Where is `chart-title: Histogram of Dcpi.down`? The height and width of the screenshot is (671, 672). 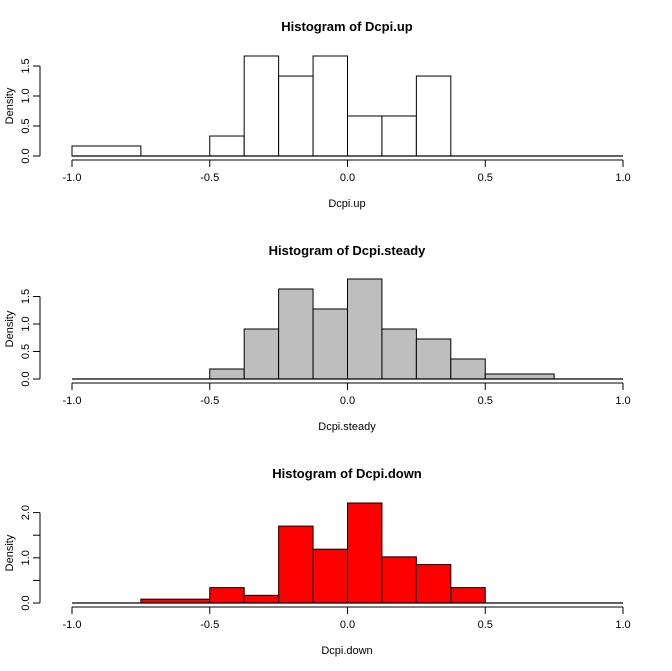 chart-title: Histogram of Dcpi.down is located at coordinates (347, 473).